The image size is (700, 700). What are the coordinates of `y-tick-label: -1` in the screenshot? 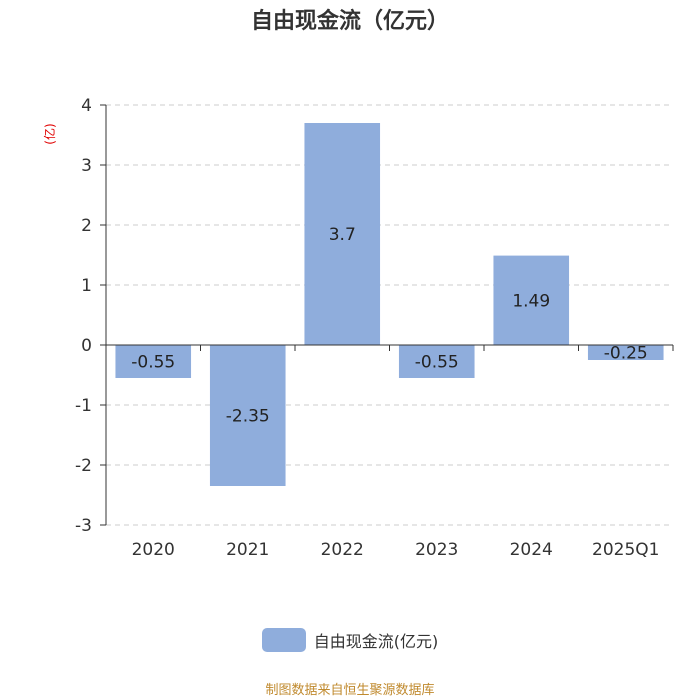 It's located at (83, 406).